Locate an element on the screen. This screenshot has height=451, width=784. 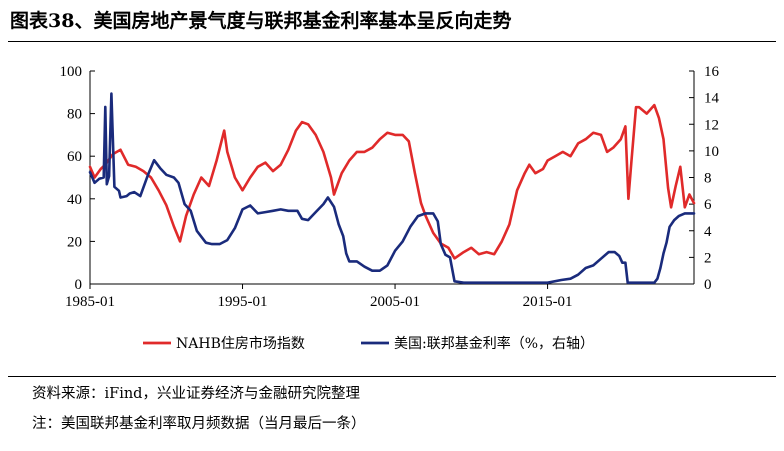
left-tick-label: 60 is located at coordinates (74, 157).